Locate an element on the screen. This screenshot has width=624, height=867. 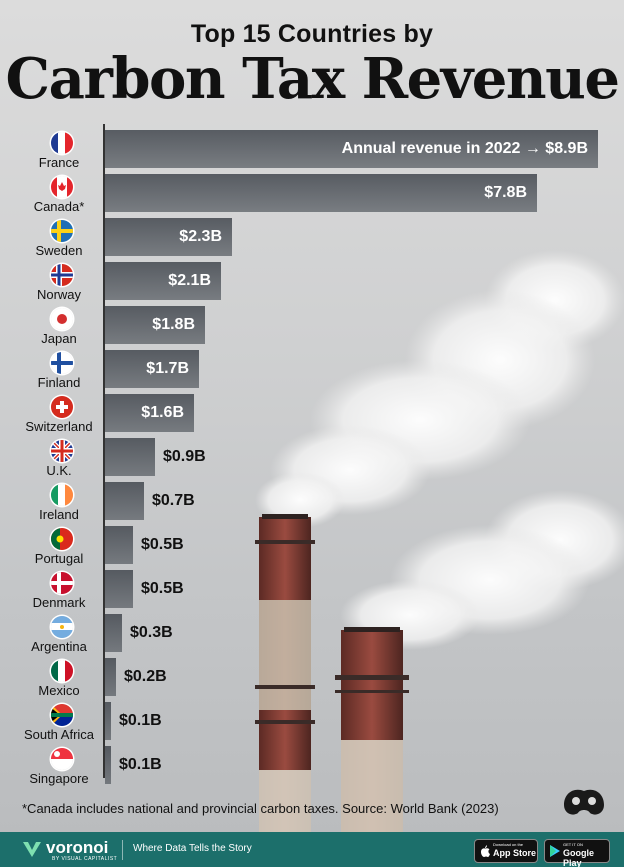
denmark-flag-icon is located at coordinates (62, 583).